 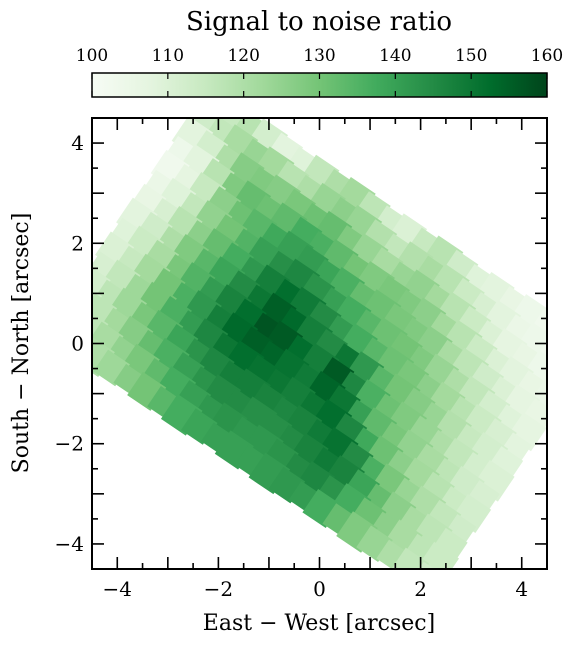 I want to click on y-tick-labels: −4 −2 0 2 4, so click(x=69, y=343).